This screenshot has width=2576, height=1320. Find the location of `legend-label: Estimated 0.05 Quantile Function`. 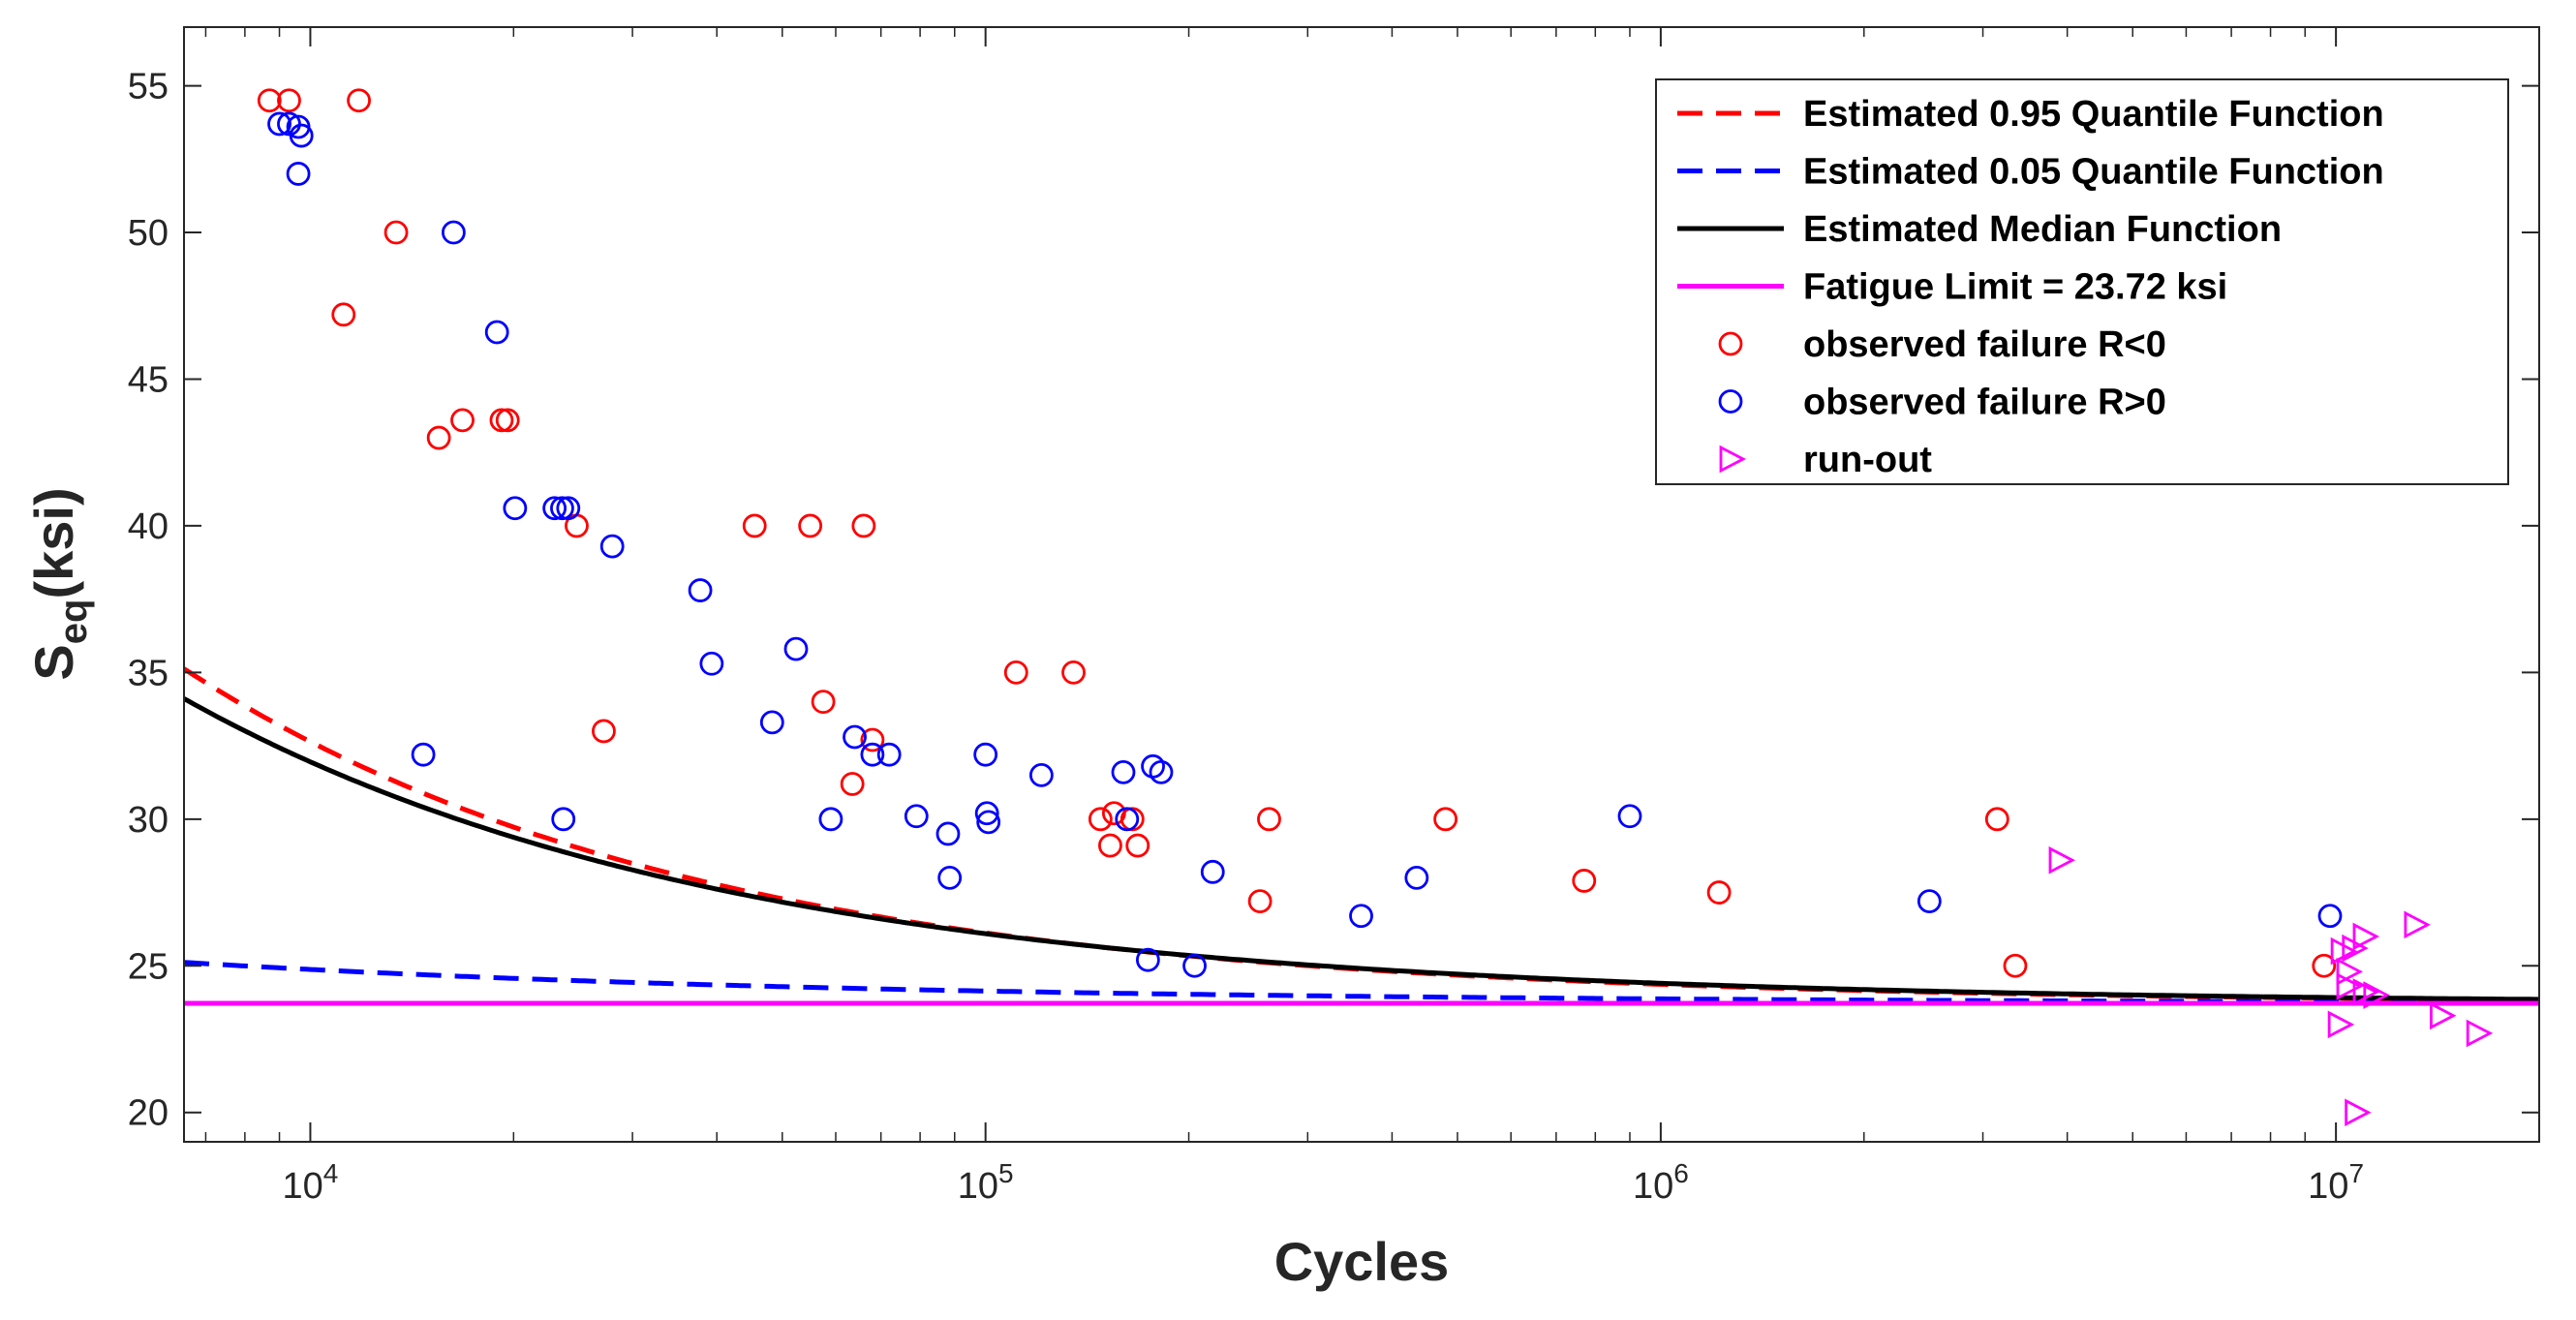

legend-label: Estimated 0.05 Quantile Function is located at coordinates (2093, 172).